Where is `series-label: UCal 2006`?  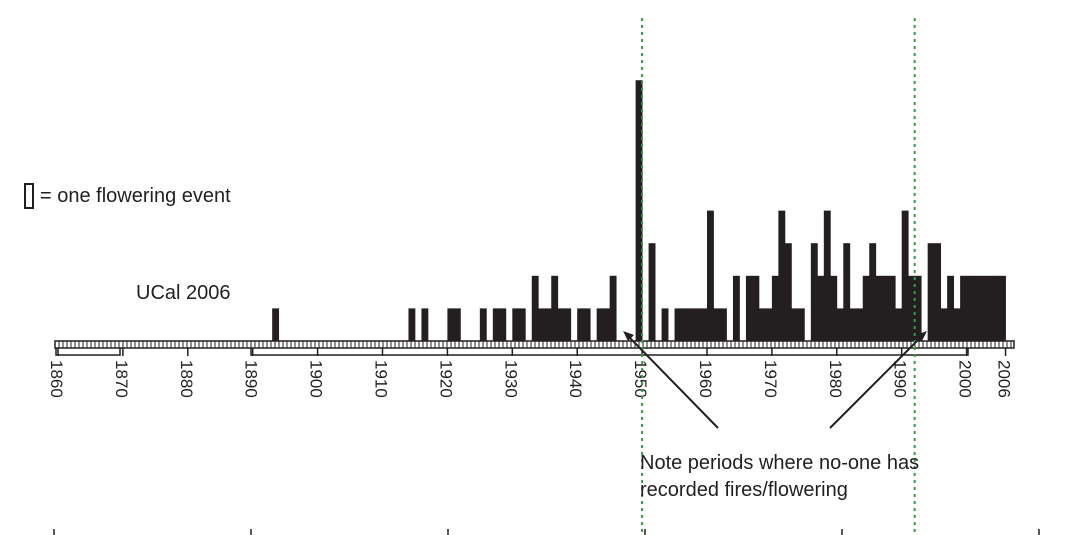 series-label: UCal 2006 is located at coordinates (183, 293).